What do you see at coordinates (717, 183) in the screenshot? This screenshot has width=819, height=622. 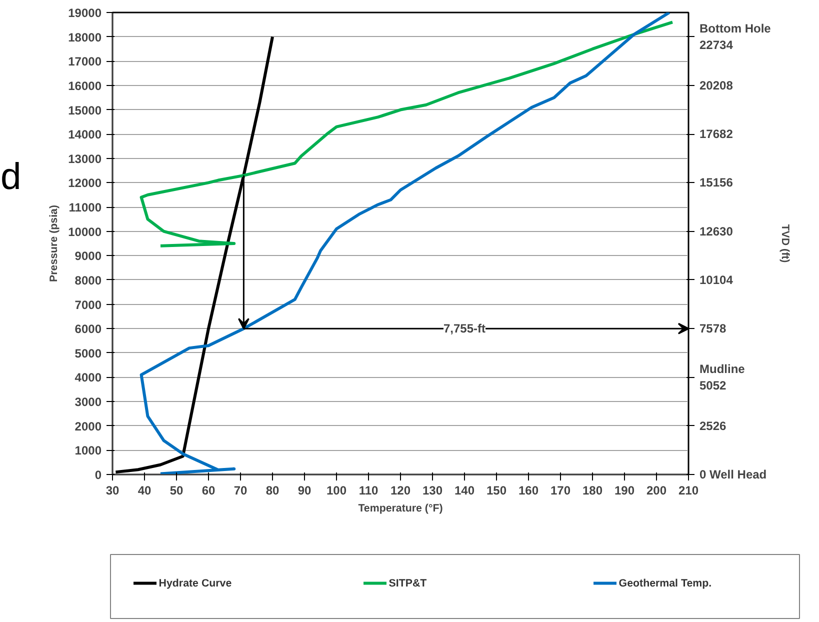 I see `y2-tick-label: 15156` at bounding box center [717, 183].